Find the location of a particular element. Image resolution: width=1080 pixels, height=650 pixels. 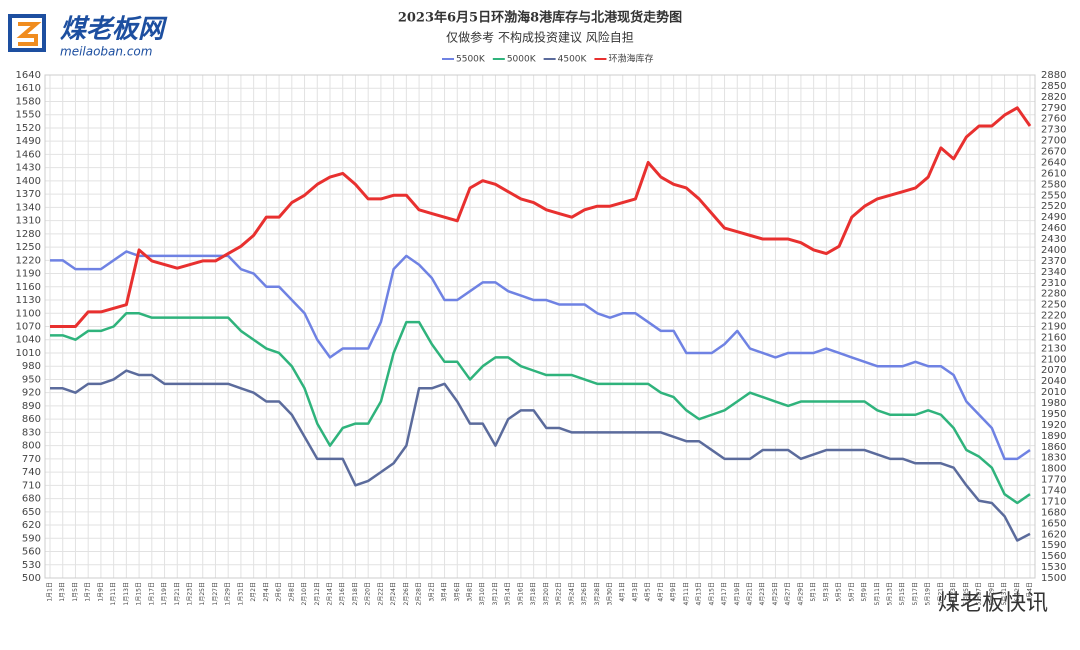

y2-tick-label: 2160 is located at coordinates (1053, 337).